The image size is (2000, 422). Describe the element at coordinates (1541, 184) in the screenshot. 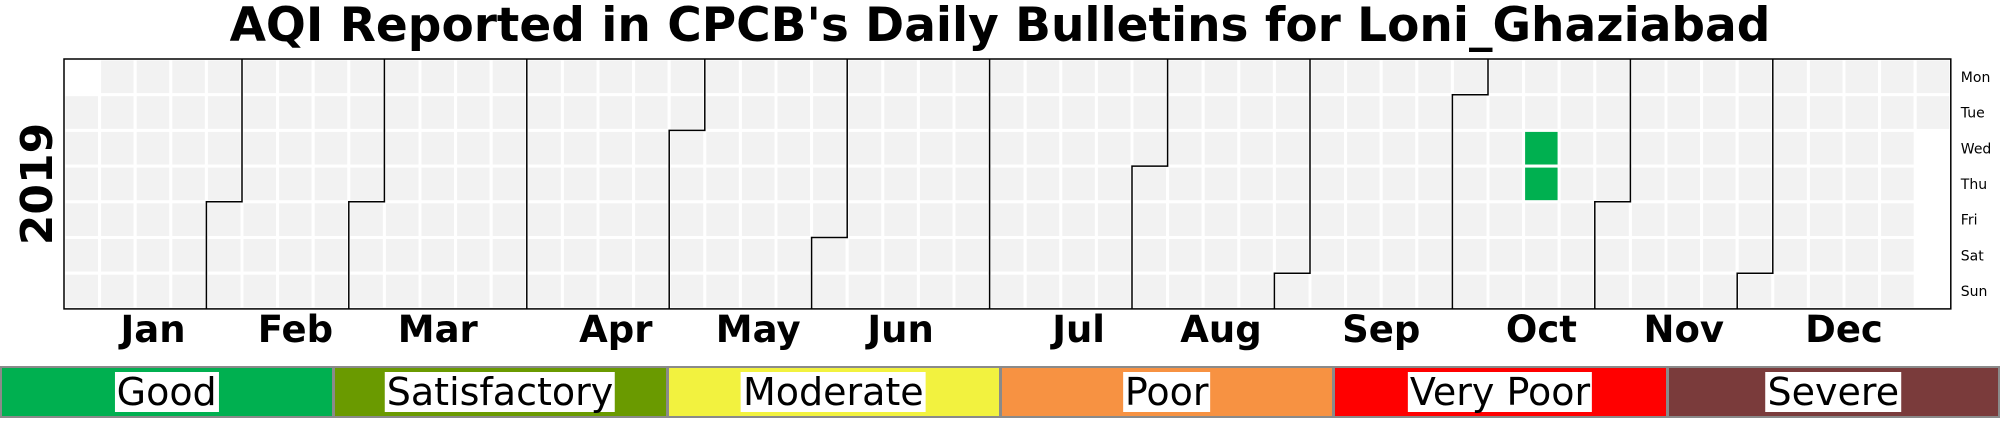

I see `aqi-day-cell` at that location.